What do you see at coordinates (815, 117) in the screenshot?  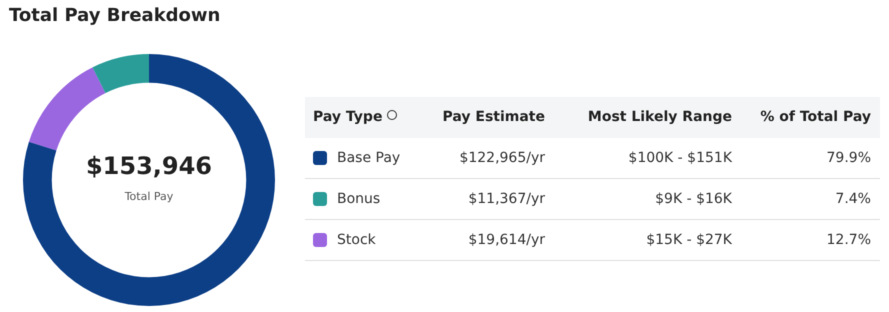 I see `text: % of Total Pay` at bounding box center [815, 117].